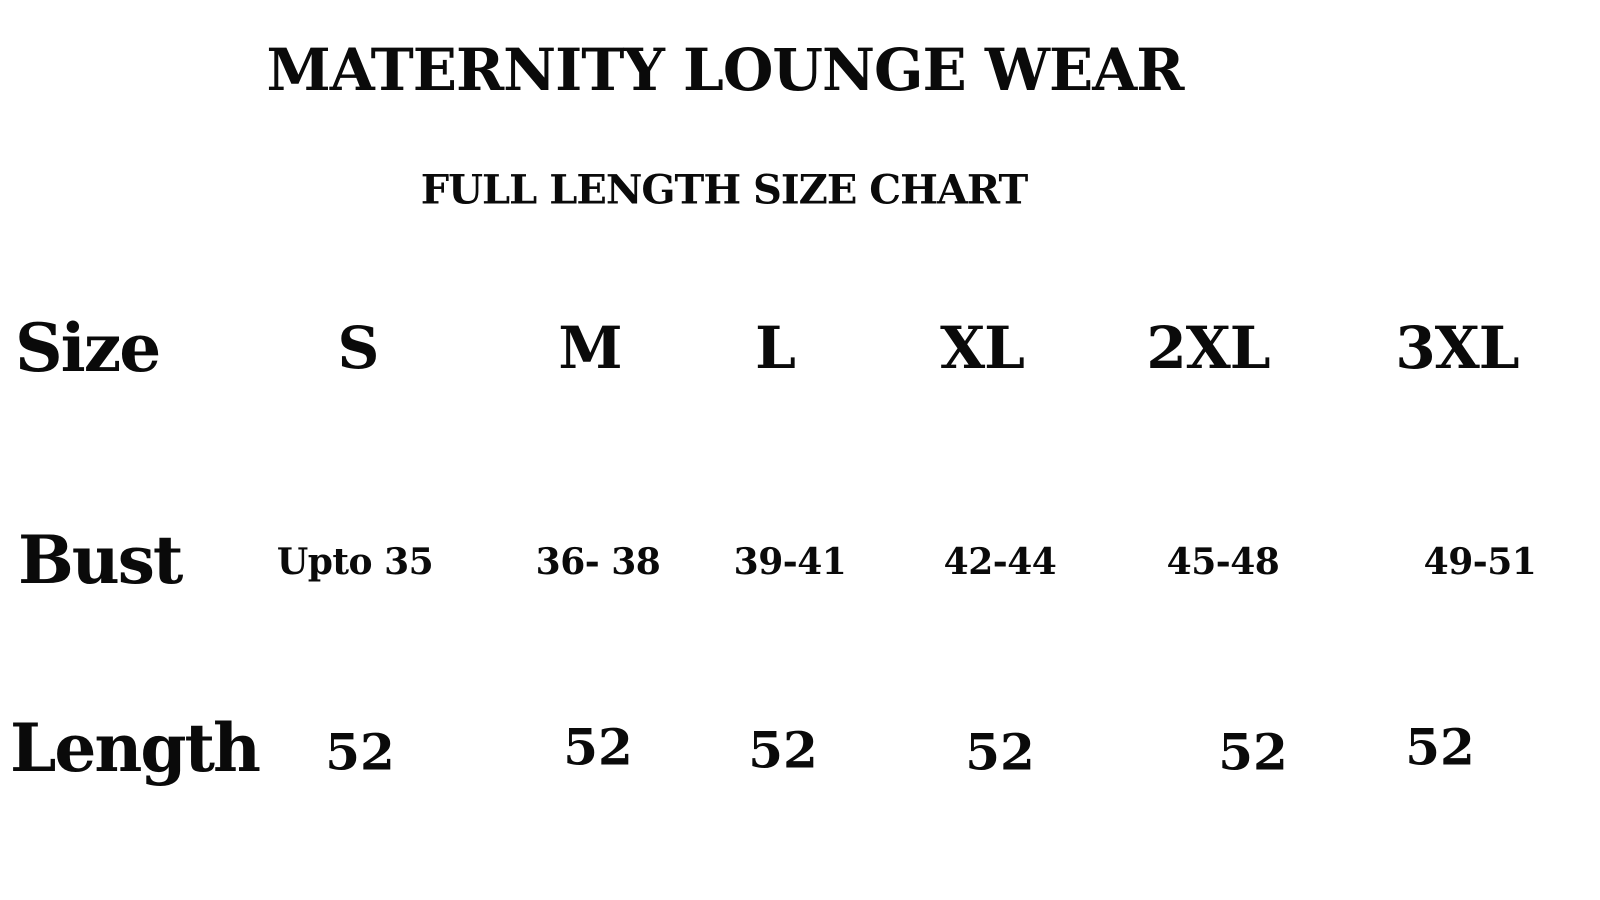 Image resolution: width=1600 pixels, height=900 pixels. Describe the element at coordinates (135, 748) in the screenshot. I see `row-label-length: Length` at that location.